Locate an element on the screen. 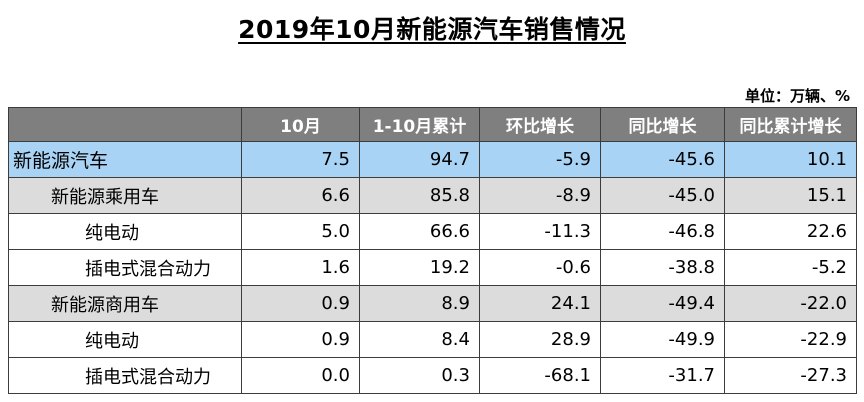 The width and height of the screenshot is (864, 402). table-row: 新能源商用车 0.9 8.9 24.1 -49.4 -22.0 is located at coordinates (432, 303).